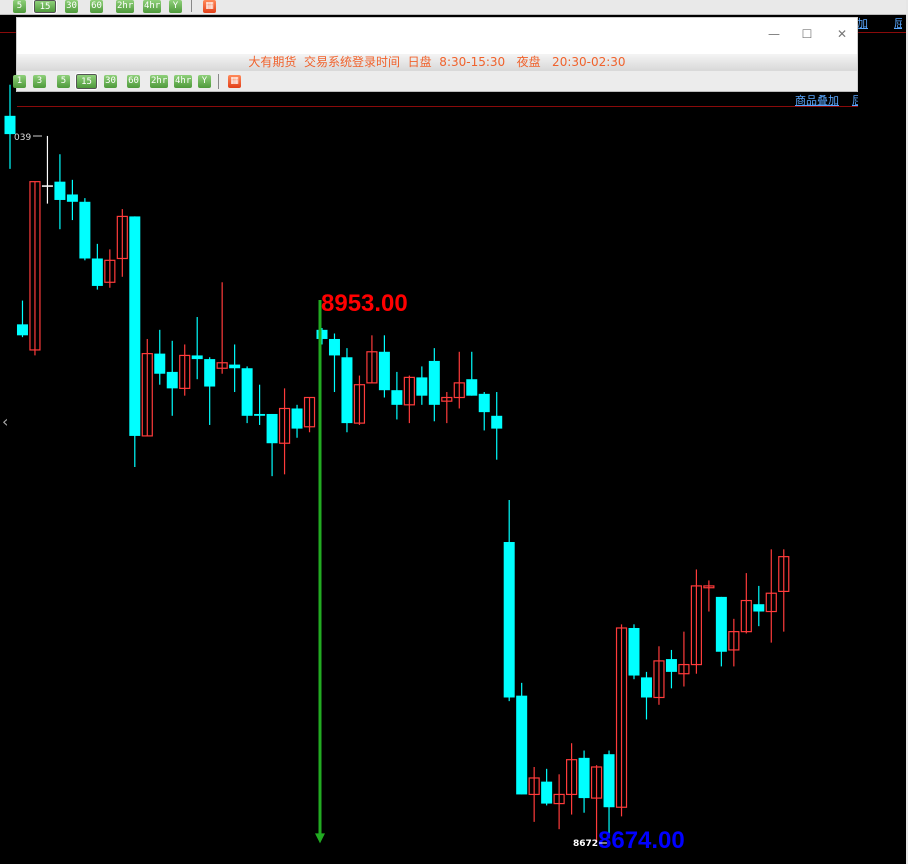  What do you see at coordinates (39, 81) in the screenshot?
I see `period-button-3: 3` at bounding box center [39, 81].